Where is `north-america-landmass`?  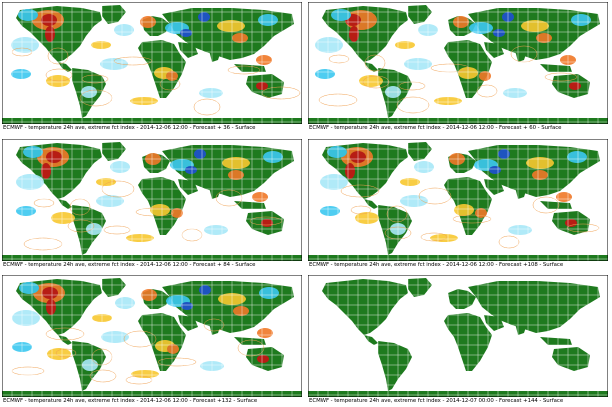
north-america-landmass is located at coordinates (365, 307).